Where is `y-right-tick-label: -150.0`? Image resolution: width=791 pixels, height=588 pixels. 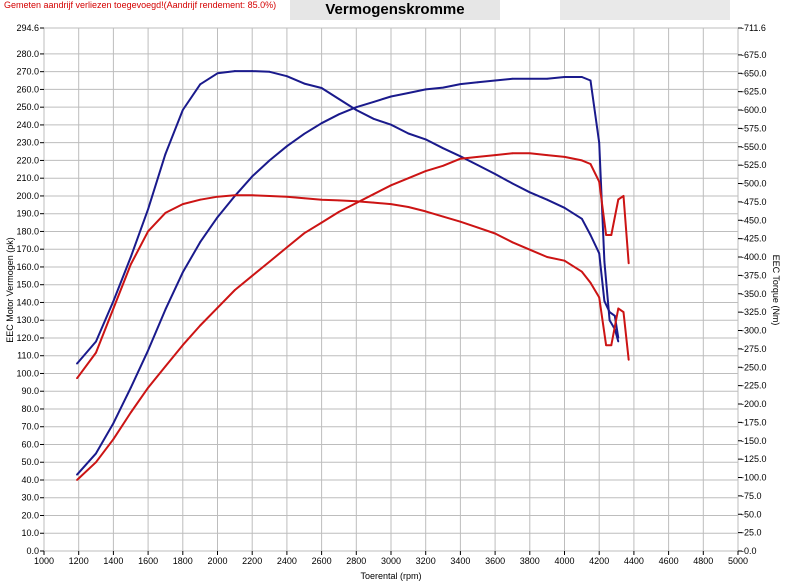
y-right-tick-label: -150.0 is located at coordinates (754, 441).